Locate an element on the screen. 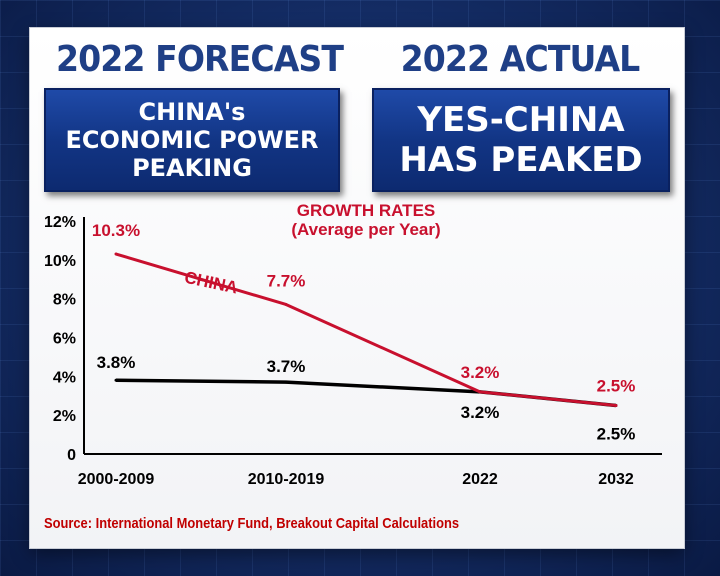  other-series-line is located at coordinates (366, 393).